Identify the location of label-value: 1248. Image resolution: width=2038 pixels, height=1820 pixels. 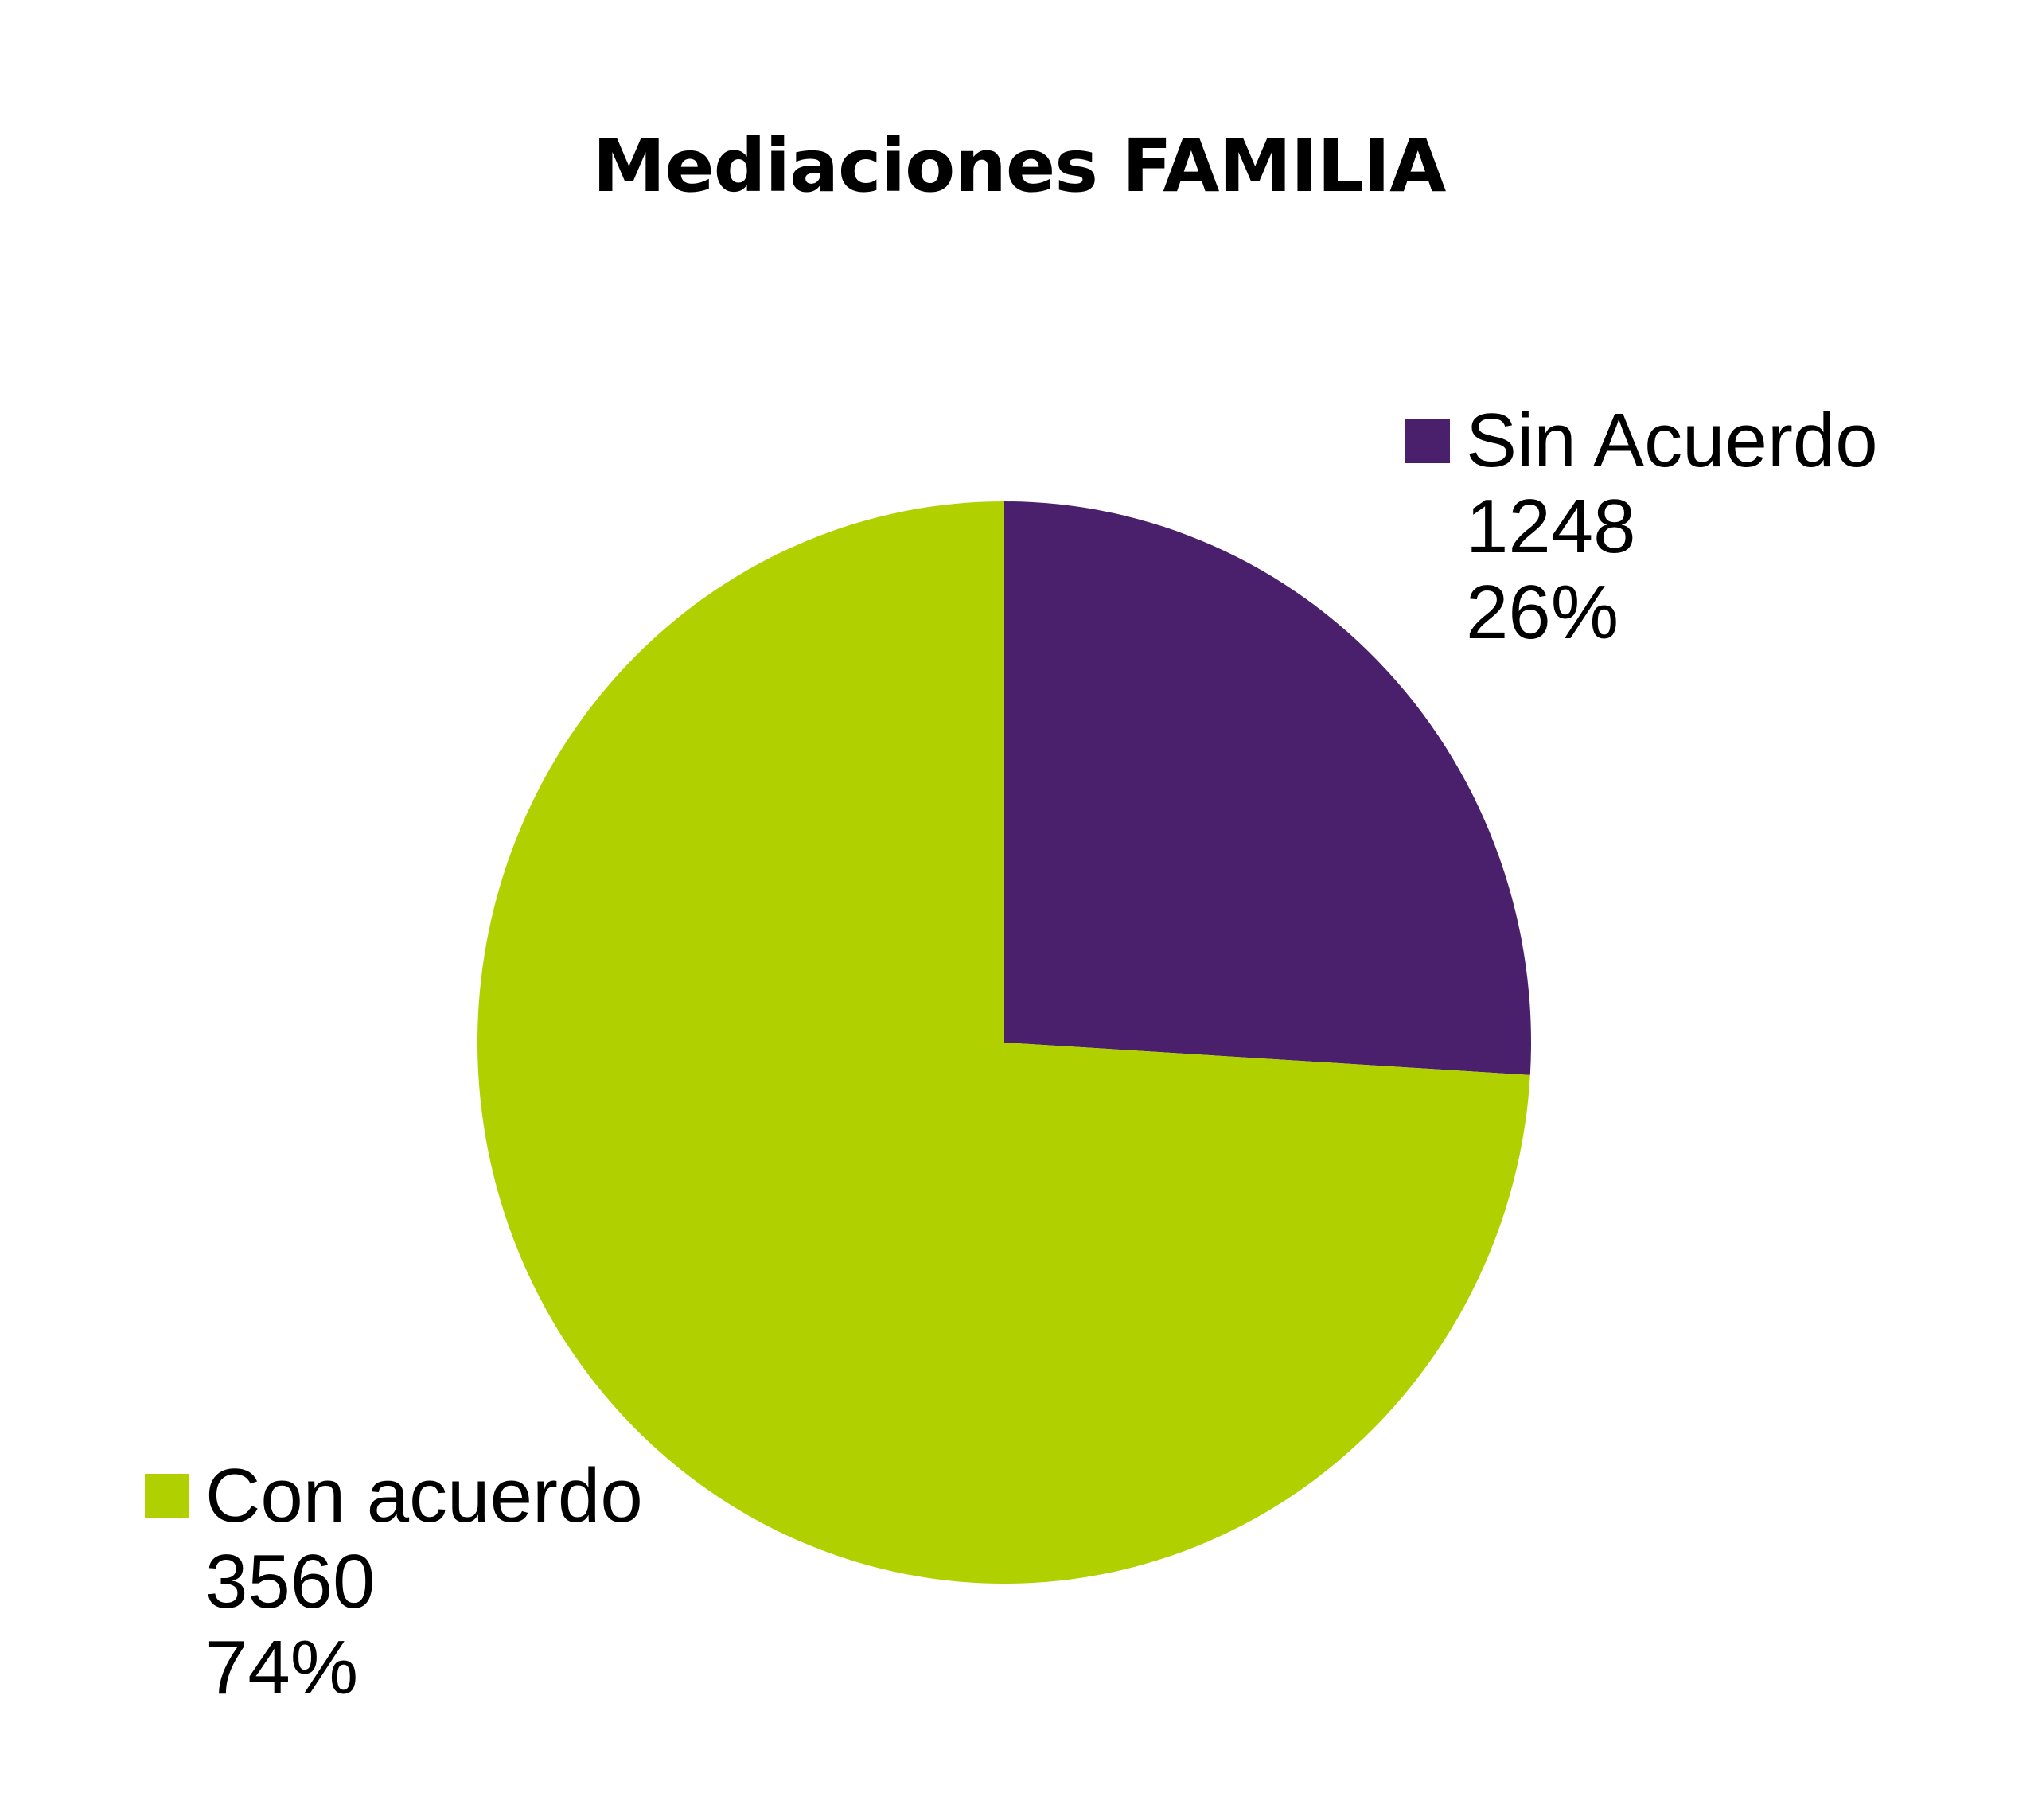
(1551, 526).